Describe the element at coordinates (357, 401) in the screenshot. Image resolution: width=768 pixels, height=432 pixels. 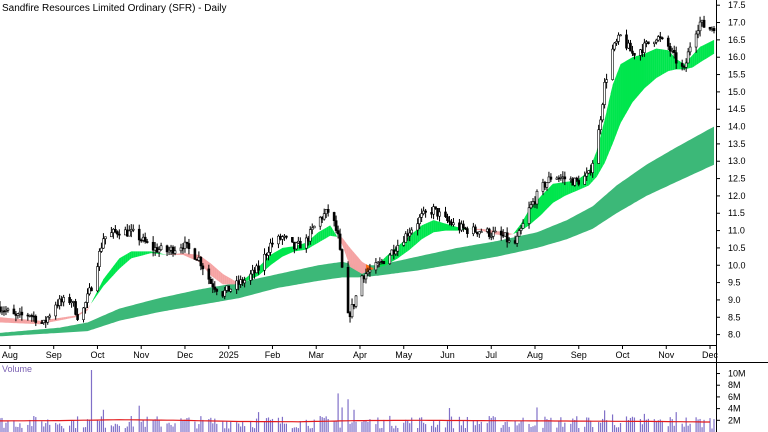
I see `volume-bars` at that location.